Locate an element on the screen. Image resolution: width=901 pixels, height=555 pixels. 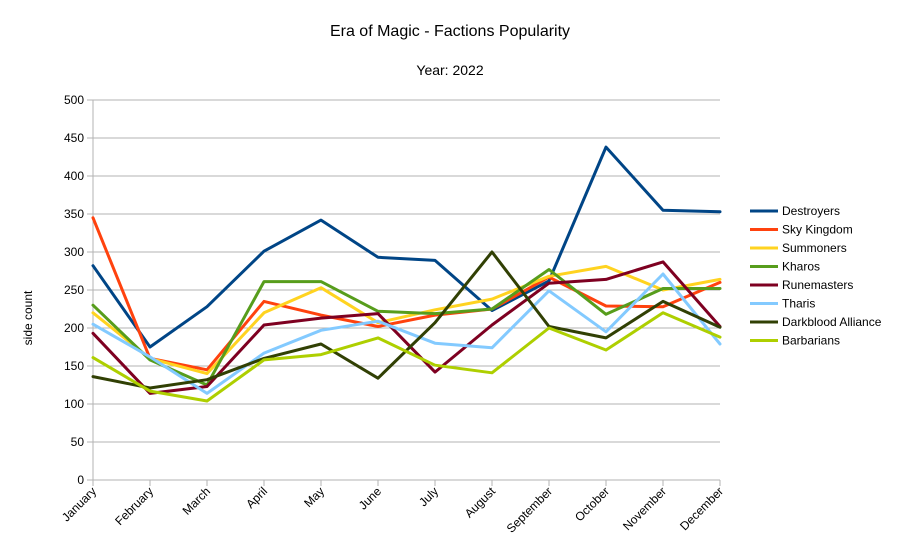
legend-label: Barbarians is located at coordinates (811, 341).